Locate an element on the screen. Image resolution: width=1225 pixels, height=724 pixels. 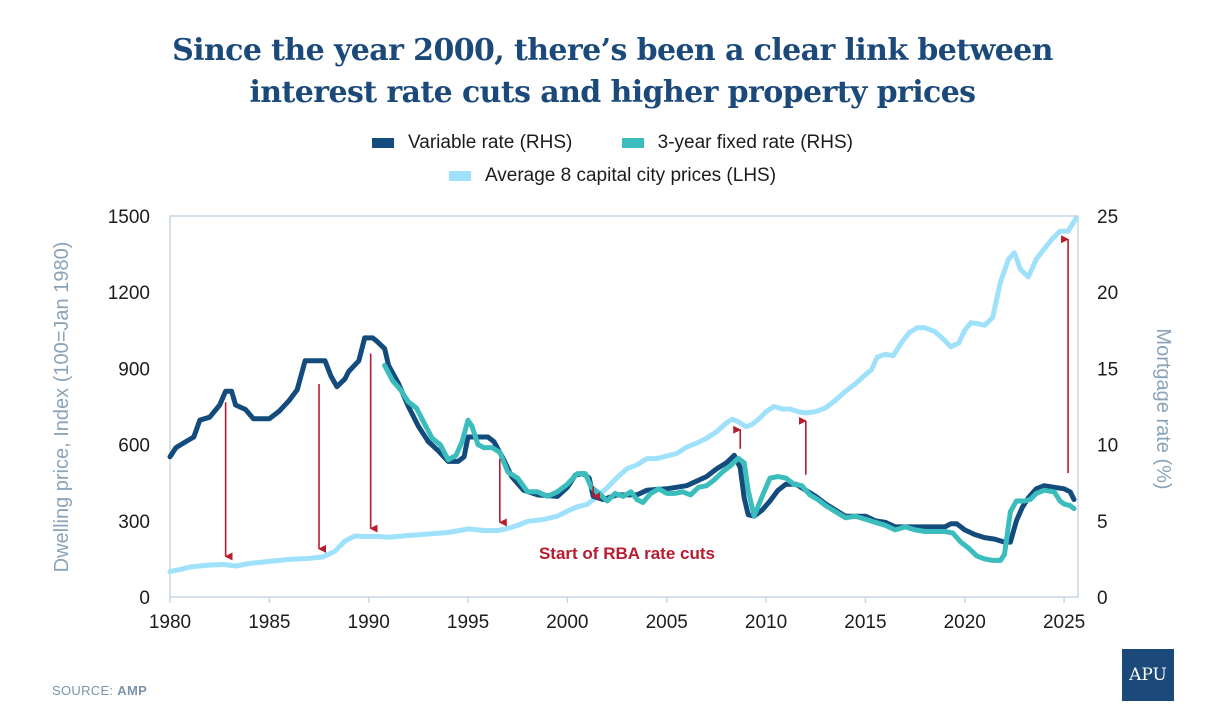
legend-swatch-capital-city-prices is located at coordinates (459, 176).